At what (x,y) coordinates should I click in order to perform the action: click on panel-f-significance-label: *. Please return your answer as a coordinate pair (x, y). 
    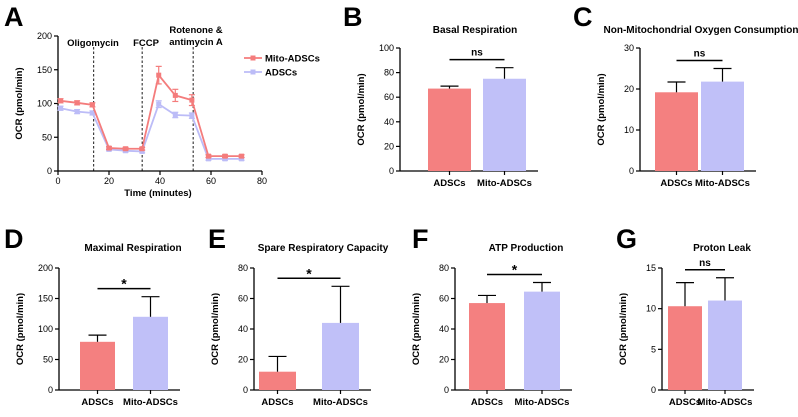
    Looking at the image, I should click on (515, 269).